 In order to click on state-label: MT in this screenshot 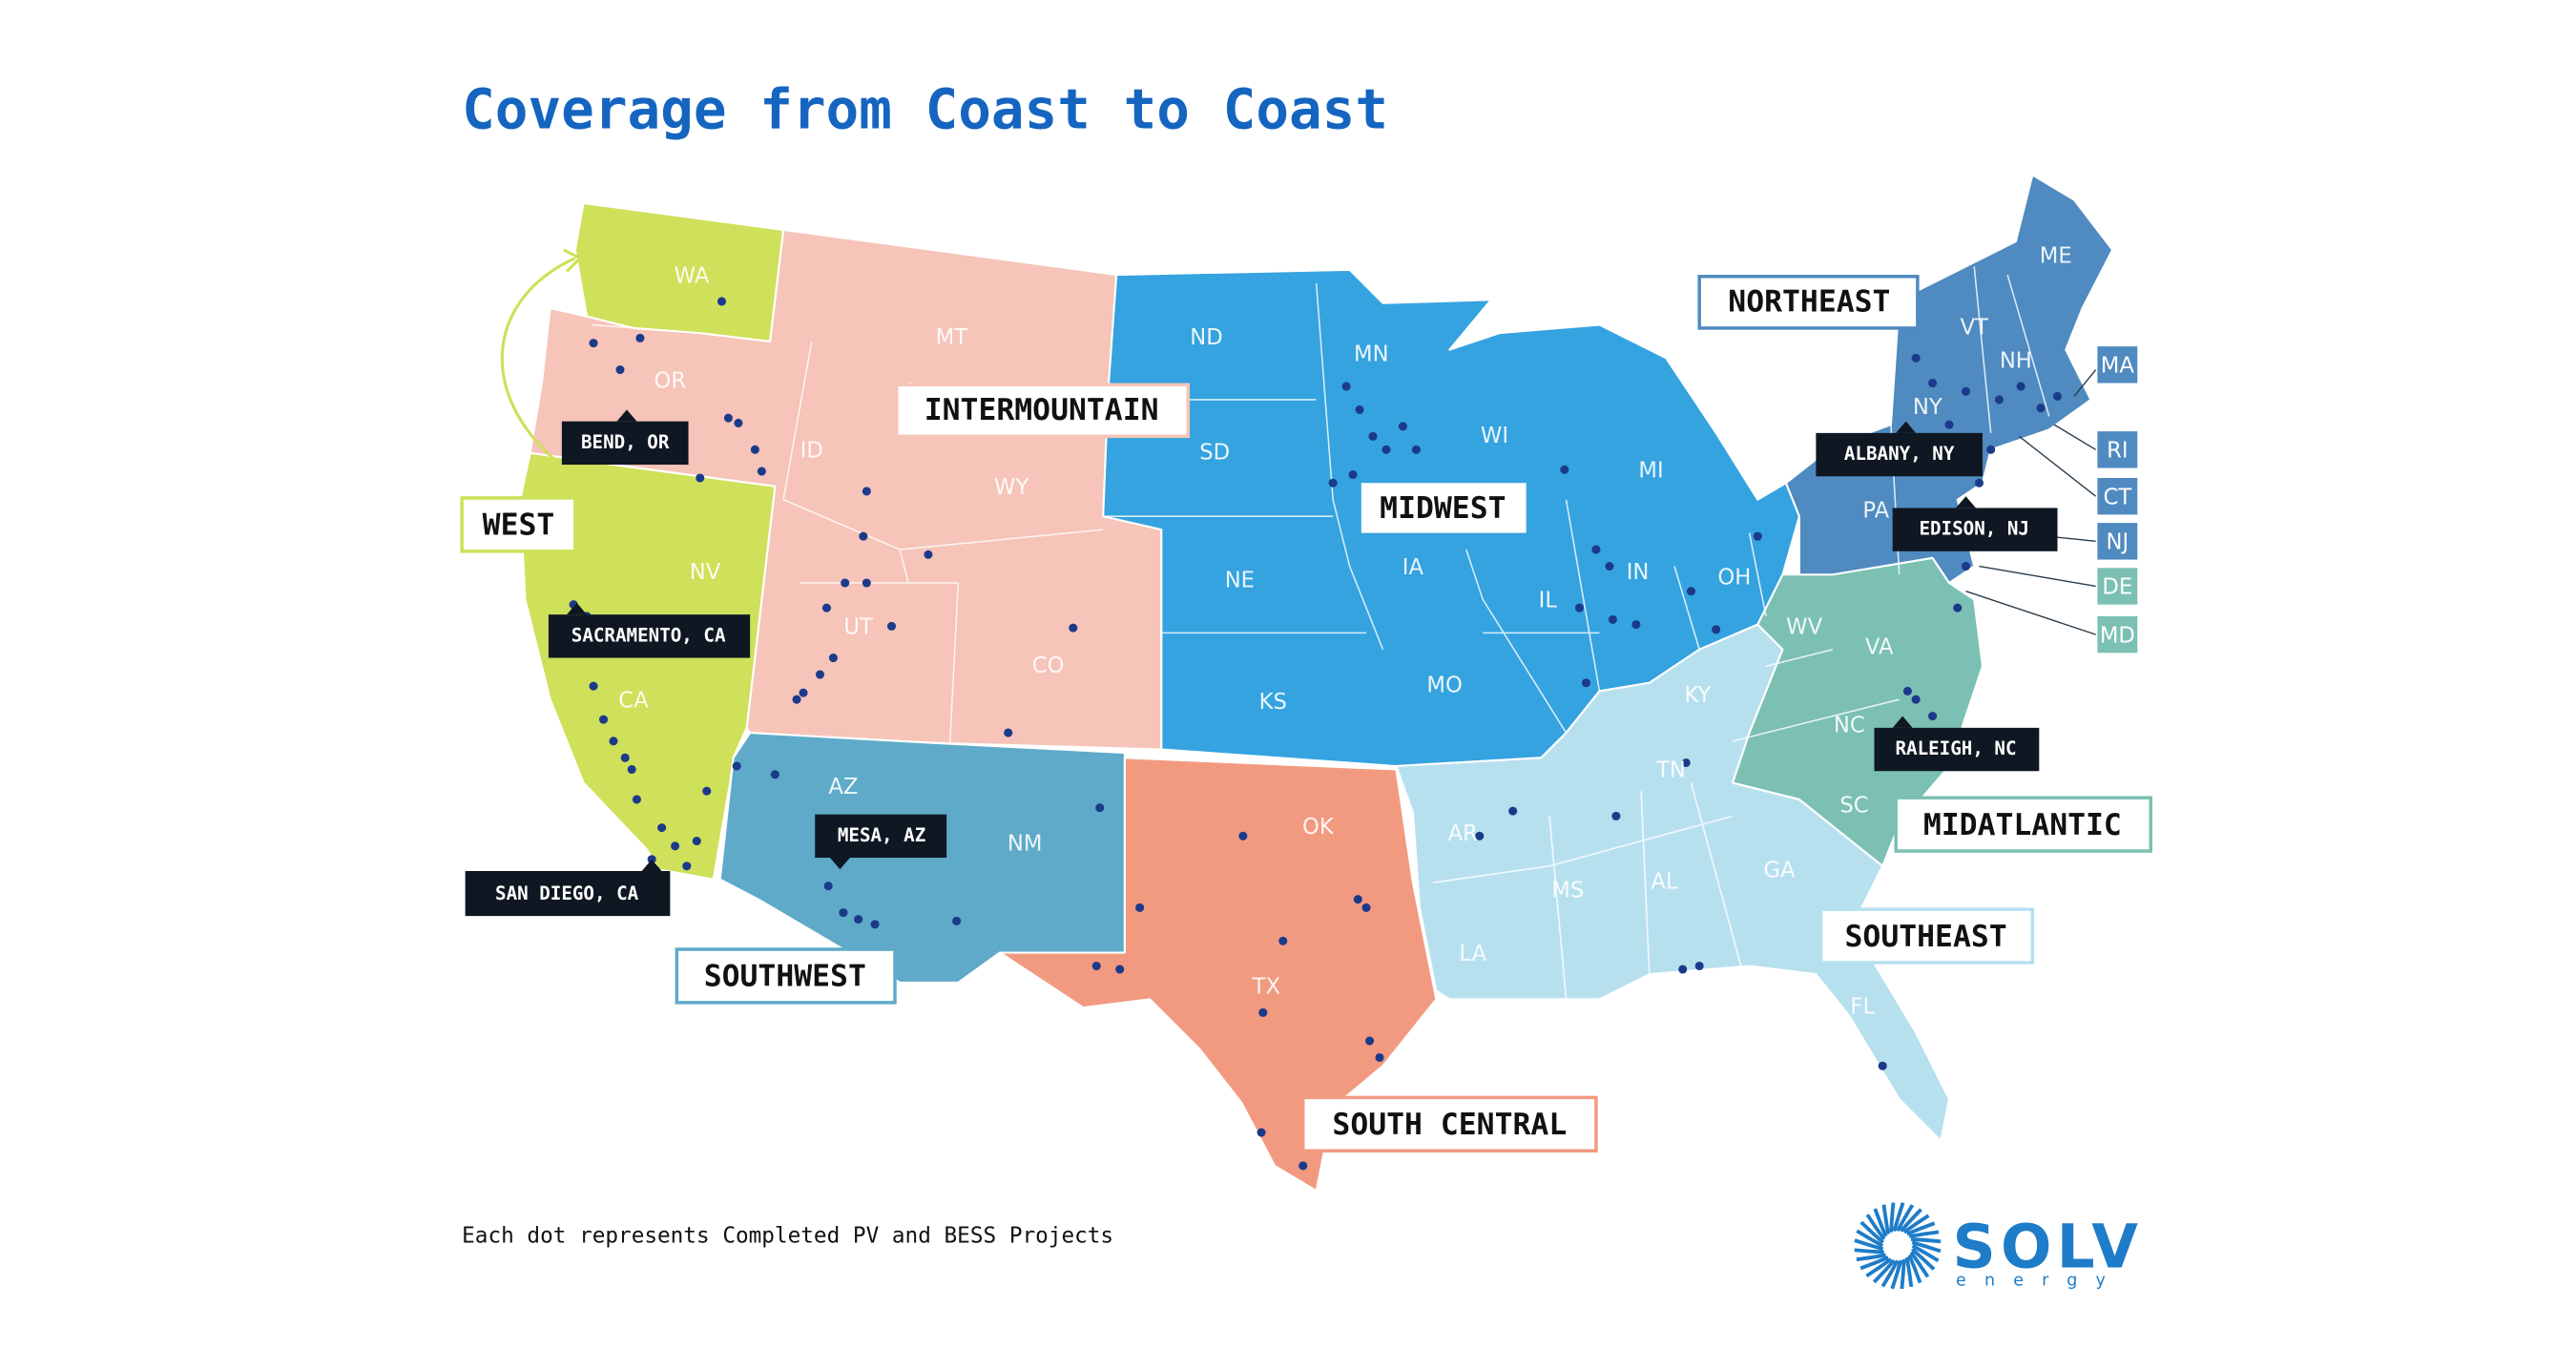, I will do `click(952, 337)`.